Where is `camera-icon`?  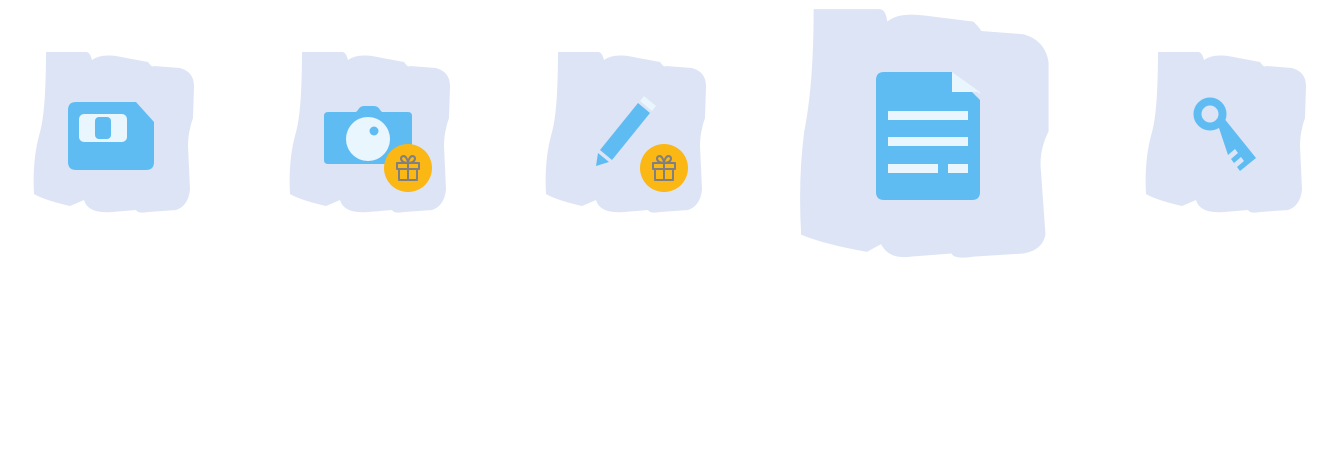 camera-icon is located at coordinates (368, 135).